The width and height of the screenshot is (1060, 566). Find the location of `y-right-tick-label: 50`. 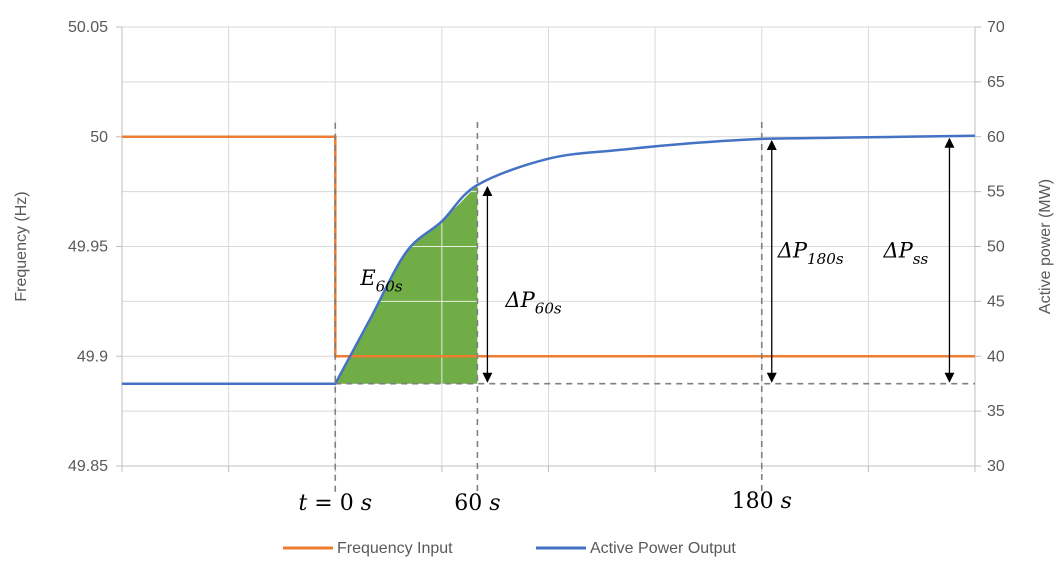

y-right-tick-label: 50 is located at coordinates (996, 247).